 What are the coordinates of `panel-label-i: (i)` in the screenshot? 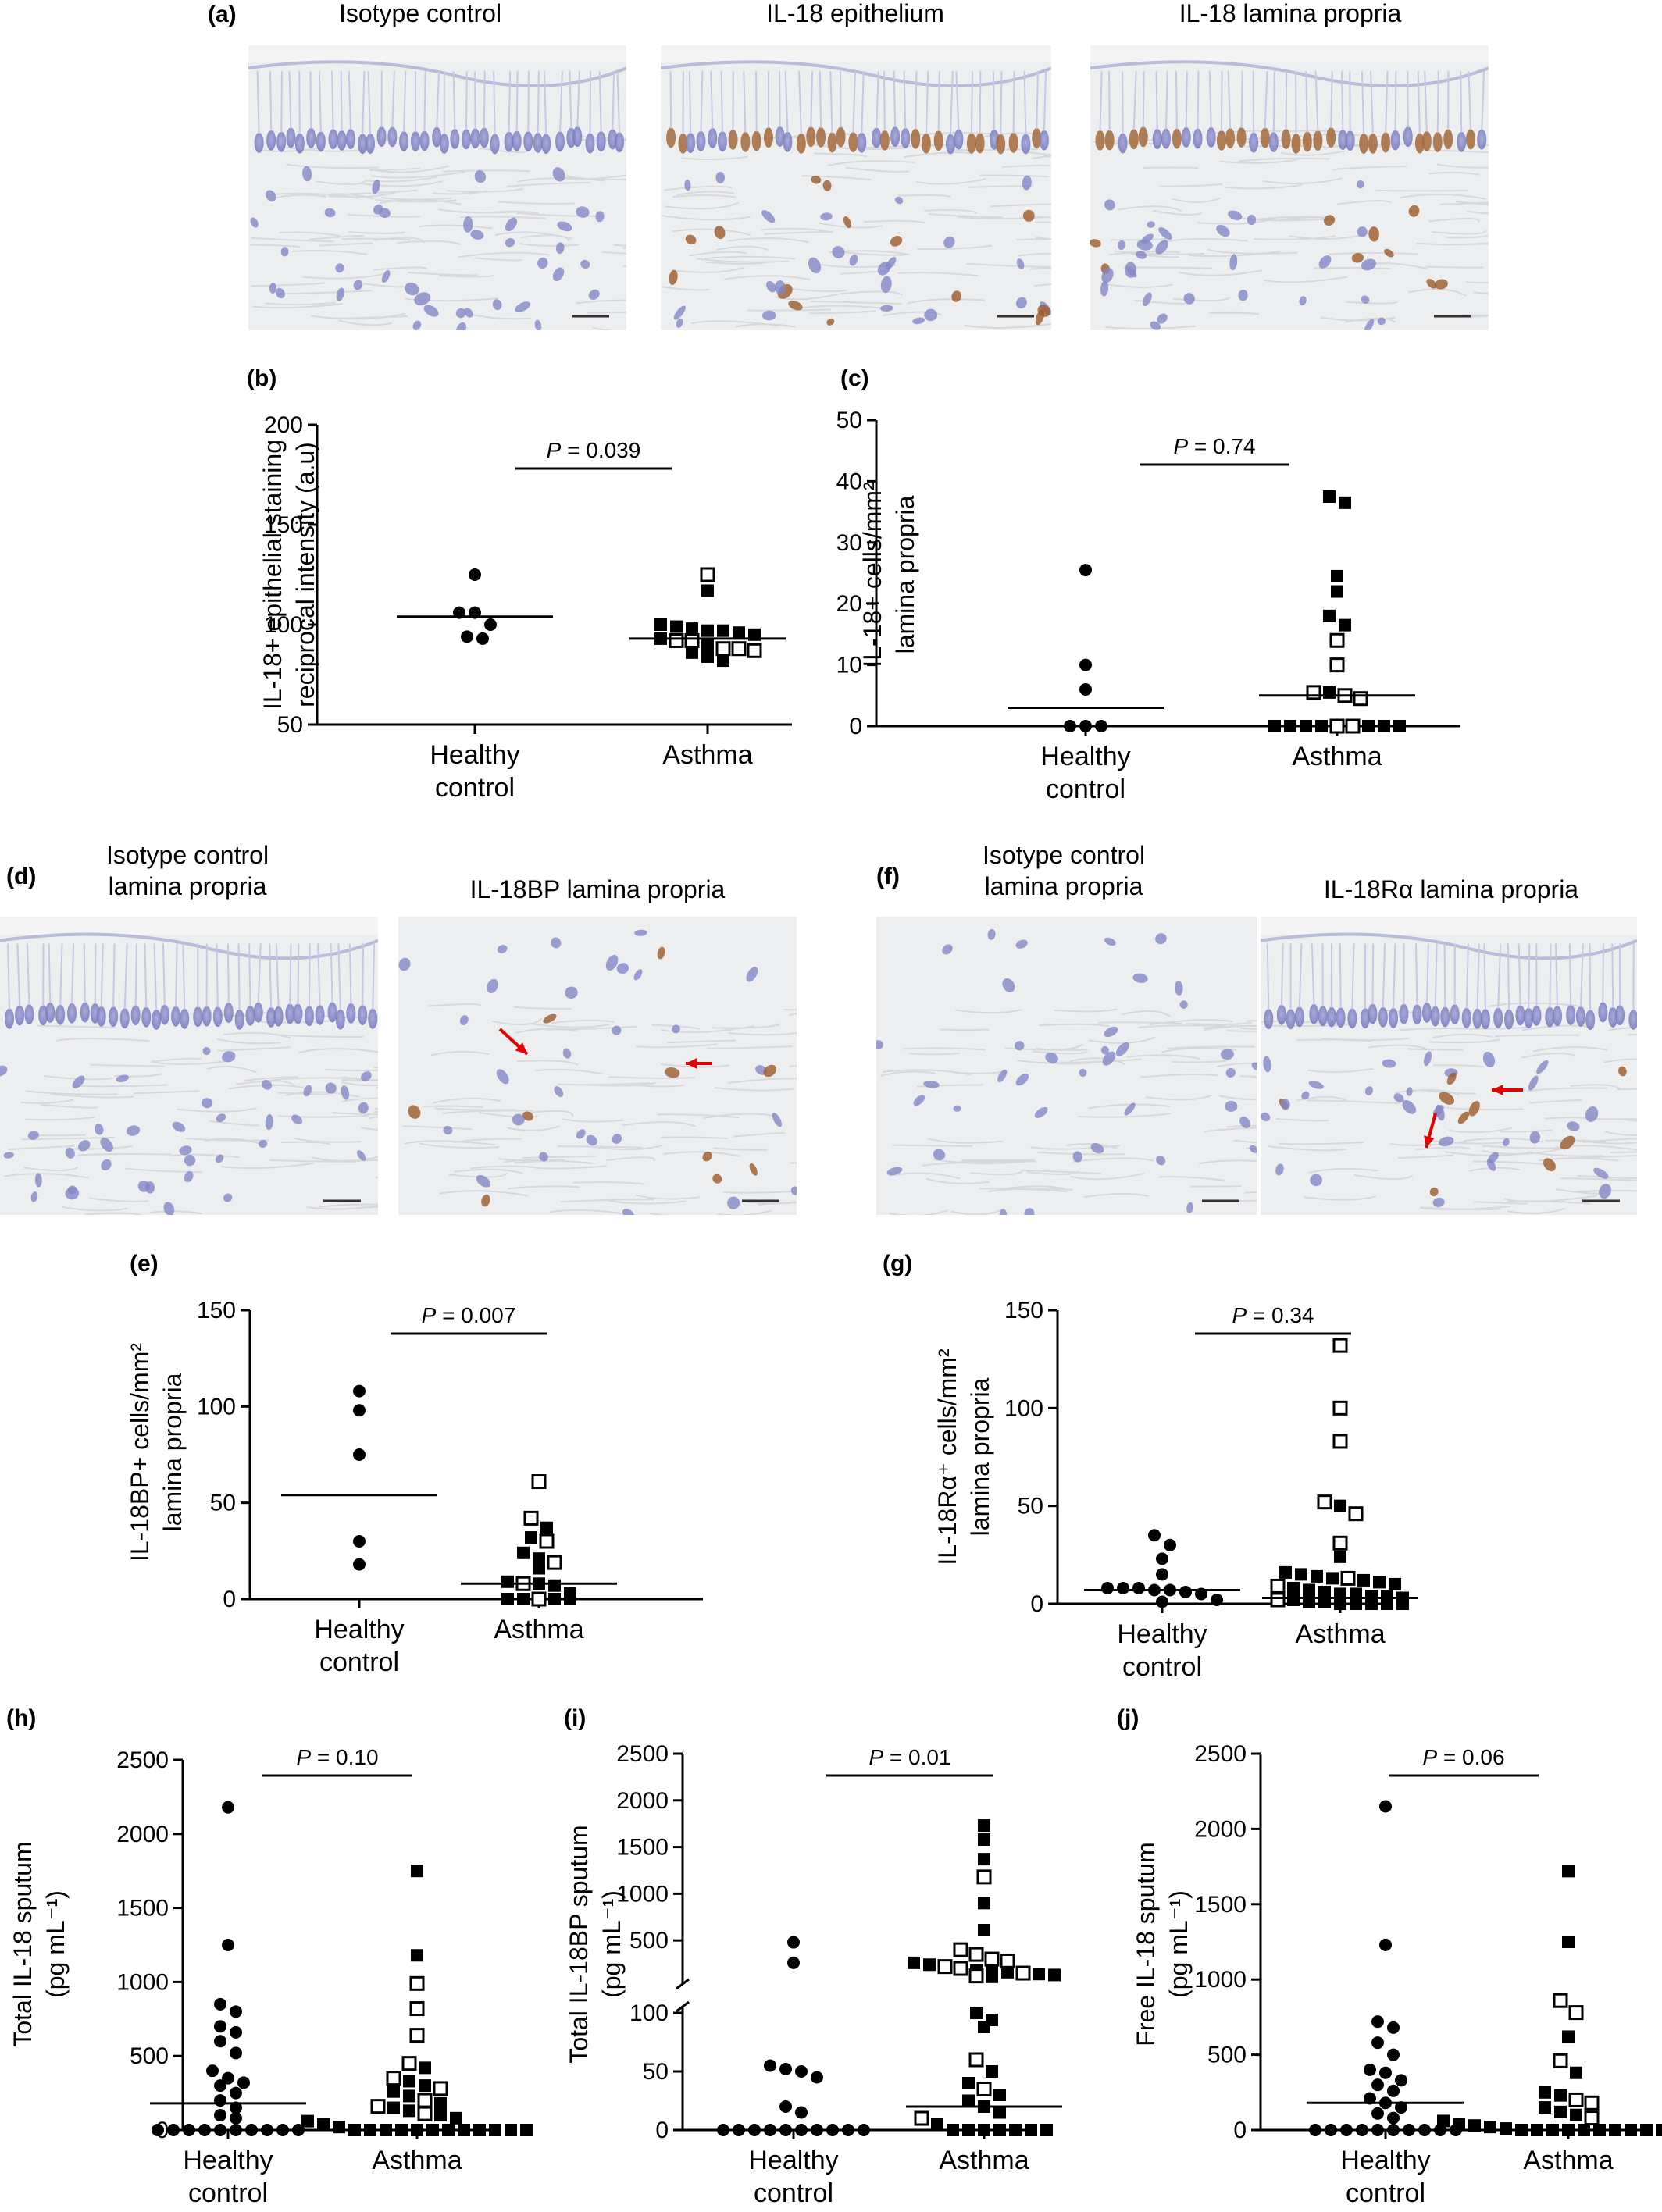 It's located at (575, 1718).